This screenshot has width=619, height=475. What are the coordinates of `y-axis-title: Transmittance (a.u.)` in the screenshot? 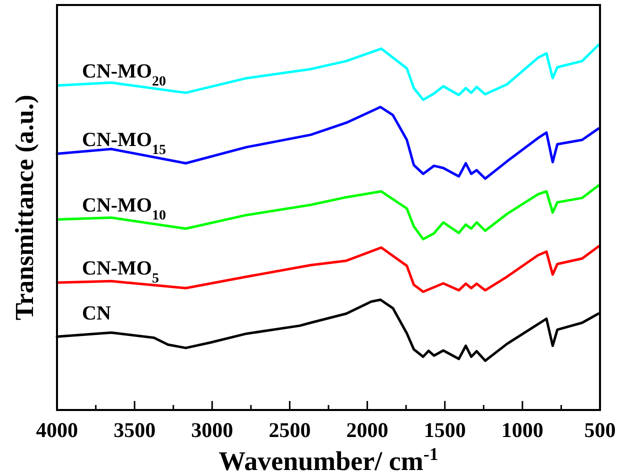 It's located at (24, 207).